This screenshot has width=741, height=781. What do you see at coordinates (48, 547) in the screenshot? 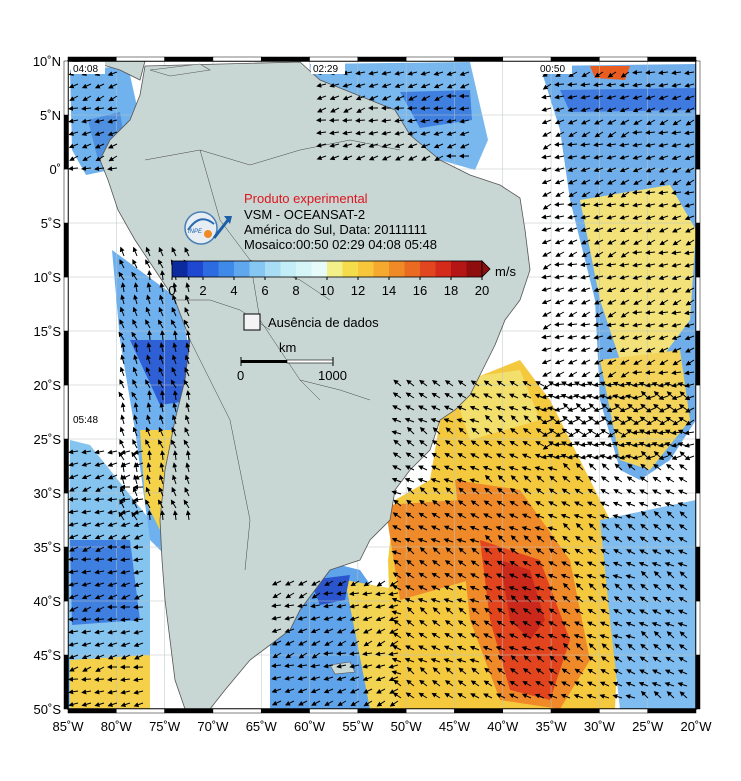
I see `lat-label: 35˚S` at bounding box center [48, 547].